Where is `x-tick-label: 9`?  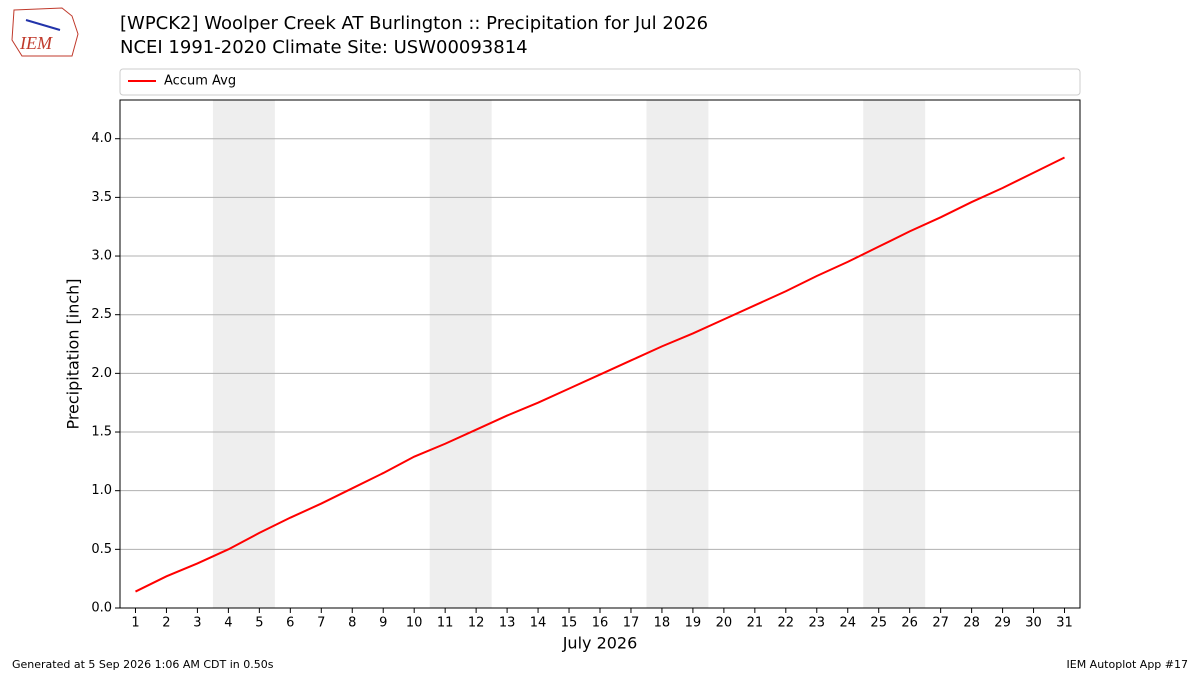 x-tick-label: 9 is located at coordinates (383, 623).